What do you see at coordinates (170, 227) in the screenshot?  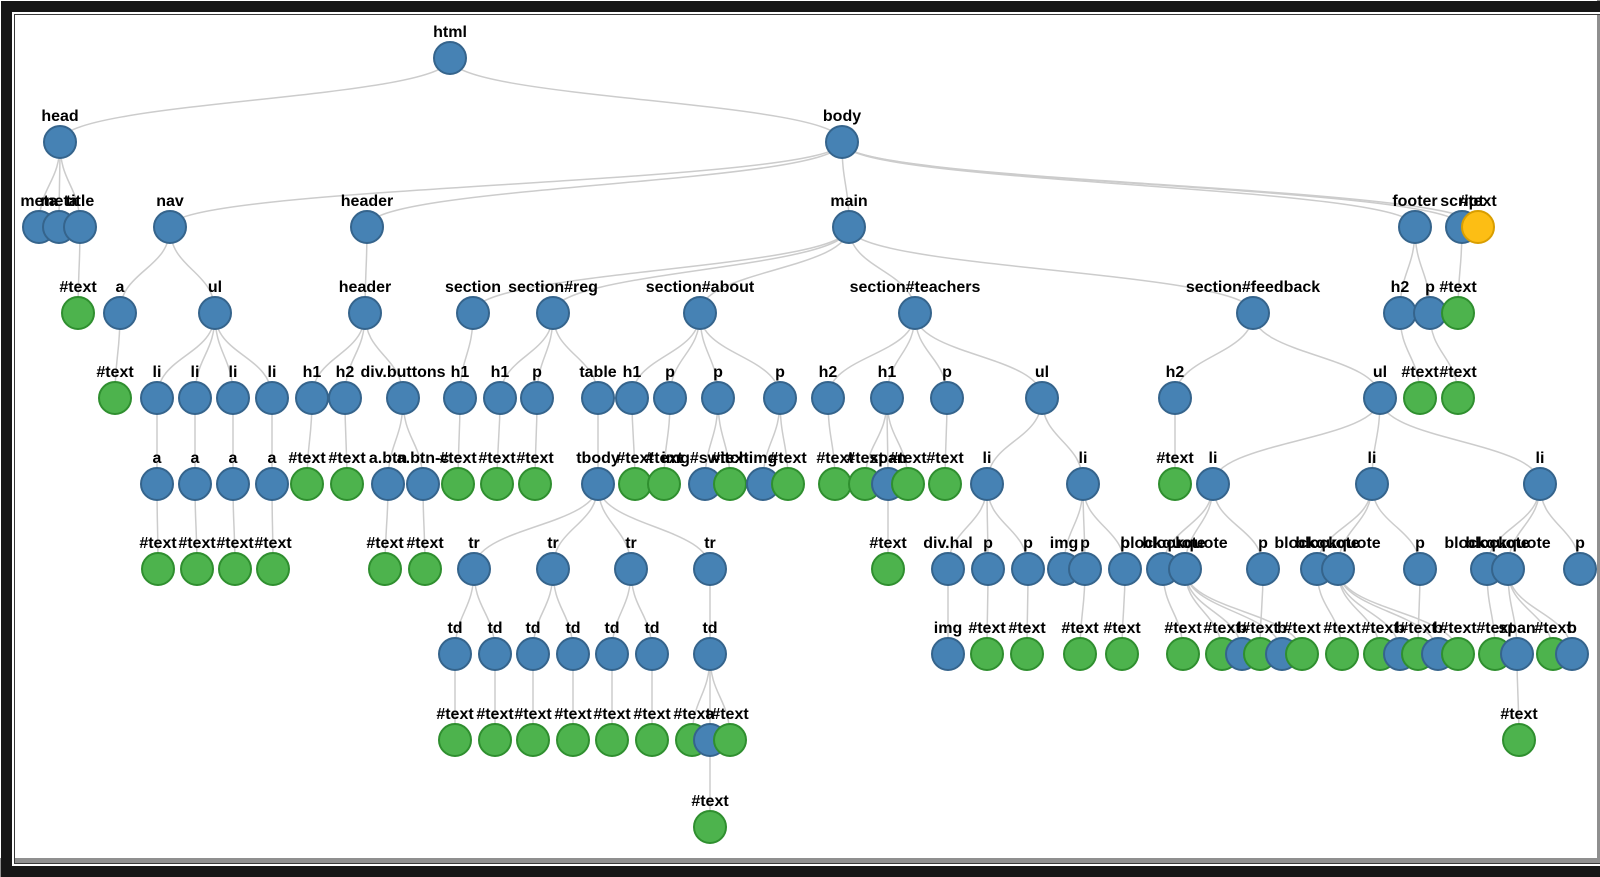 I see `element-node-nav` at bounding box center [170, 227].